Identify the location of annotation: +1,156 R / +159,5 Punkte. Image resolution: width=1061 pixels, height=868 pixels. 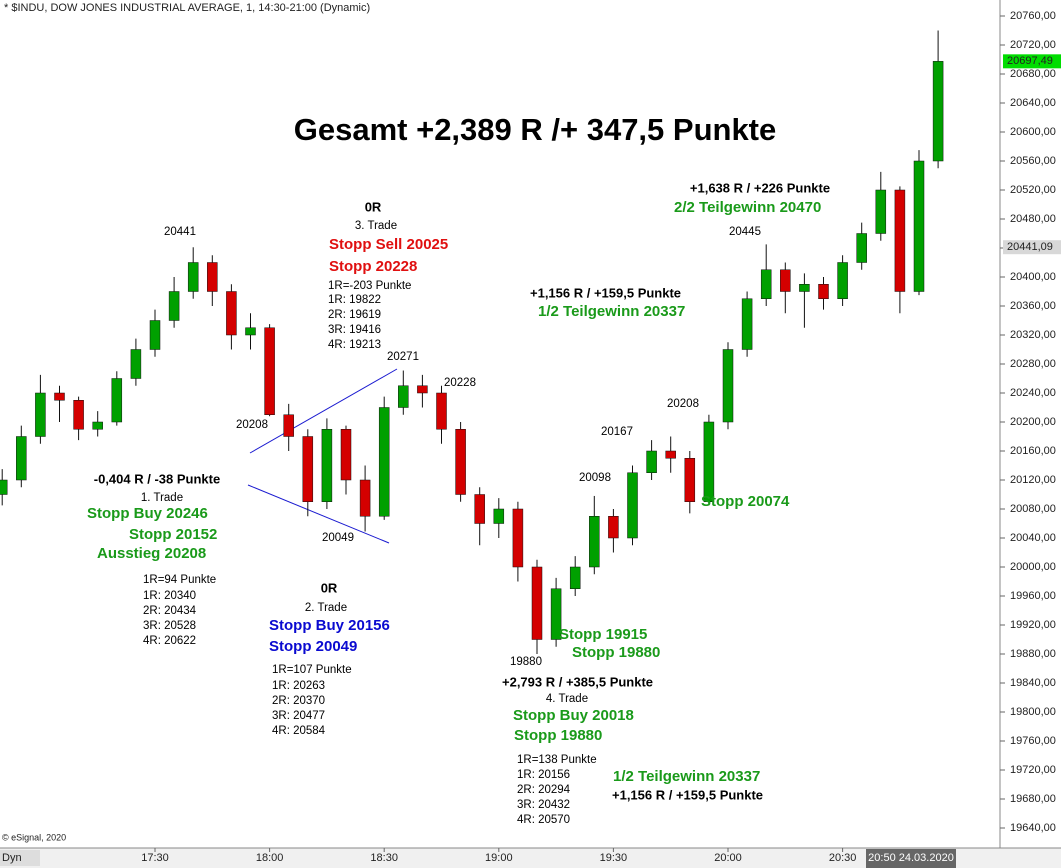
(687, 794).